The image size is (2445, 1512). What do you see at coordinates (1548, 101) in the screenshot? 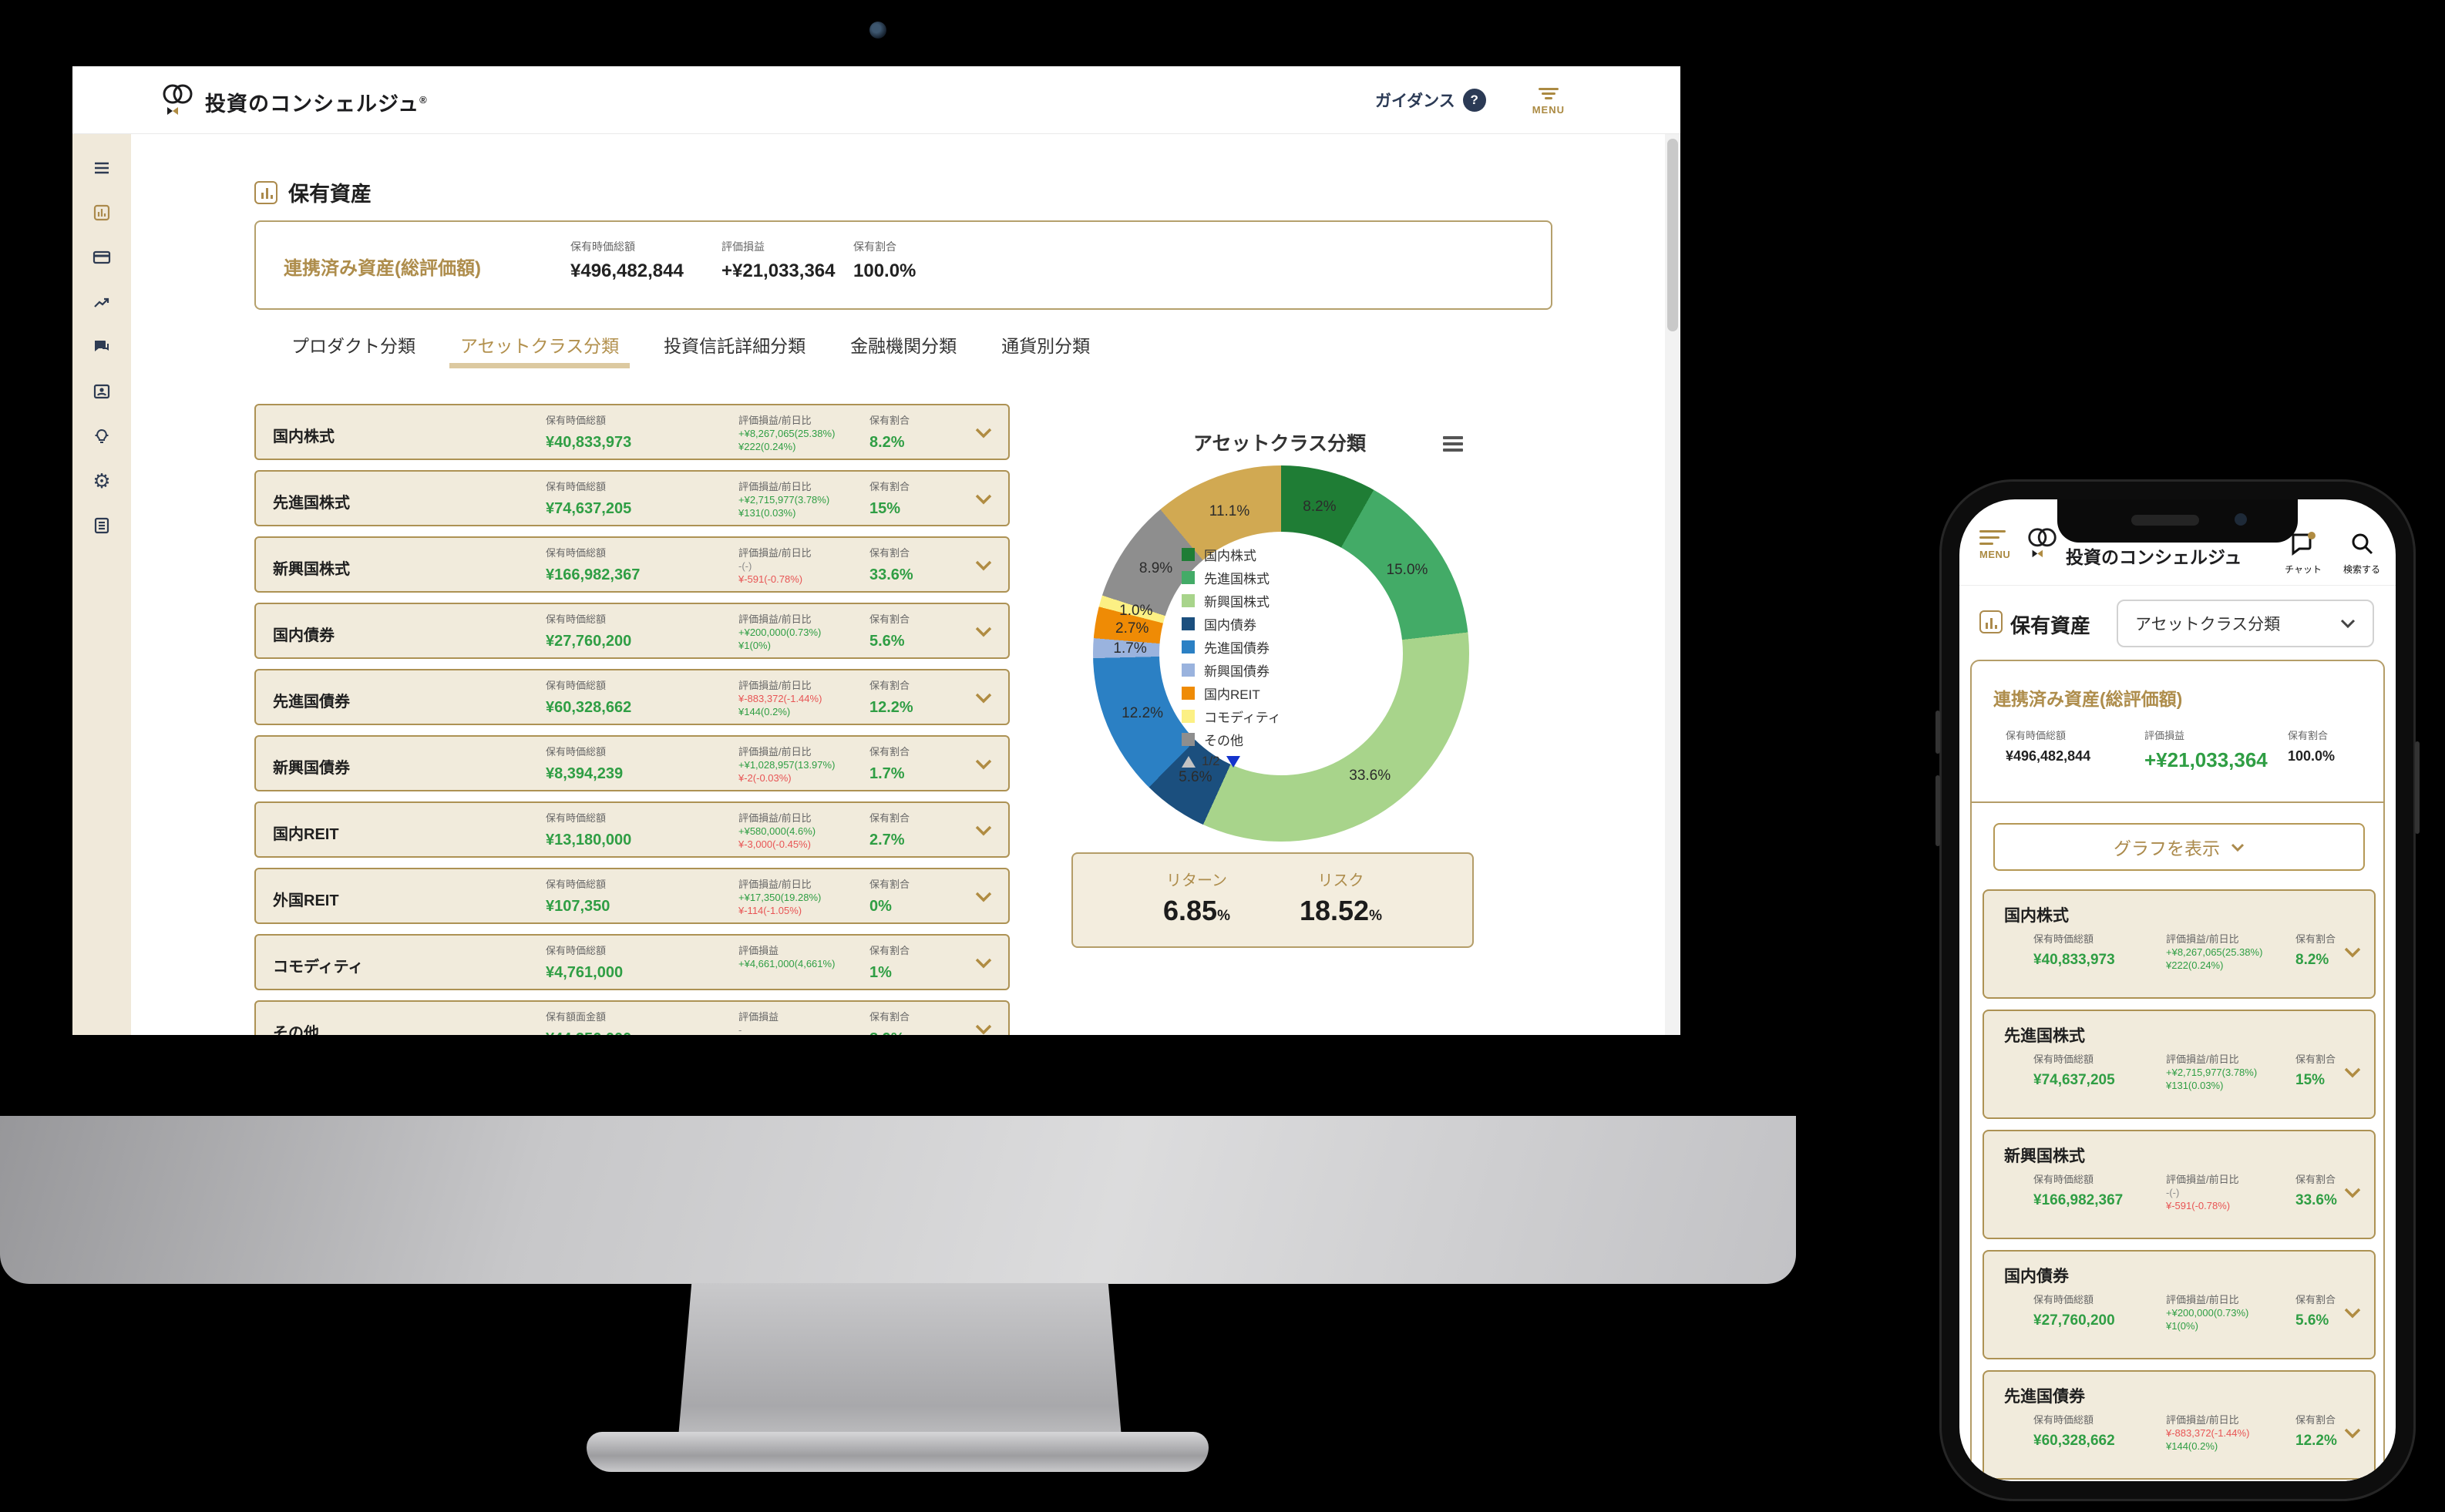
I see `menu-button: MENU` at bounding box center [1548, 101].